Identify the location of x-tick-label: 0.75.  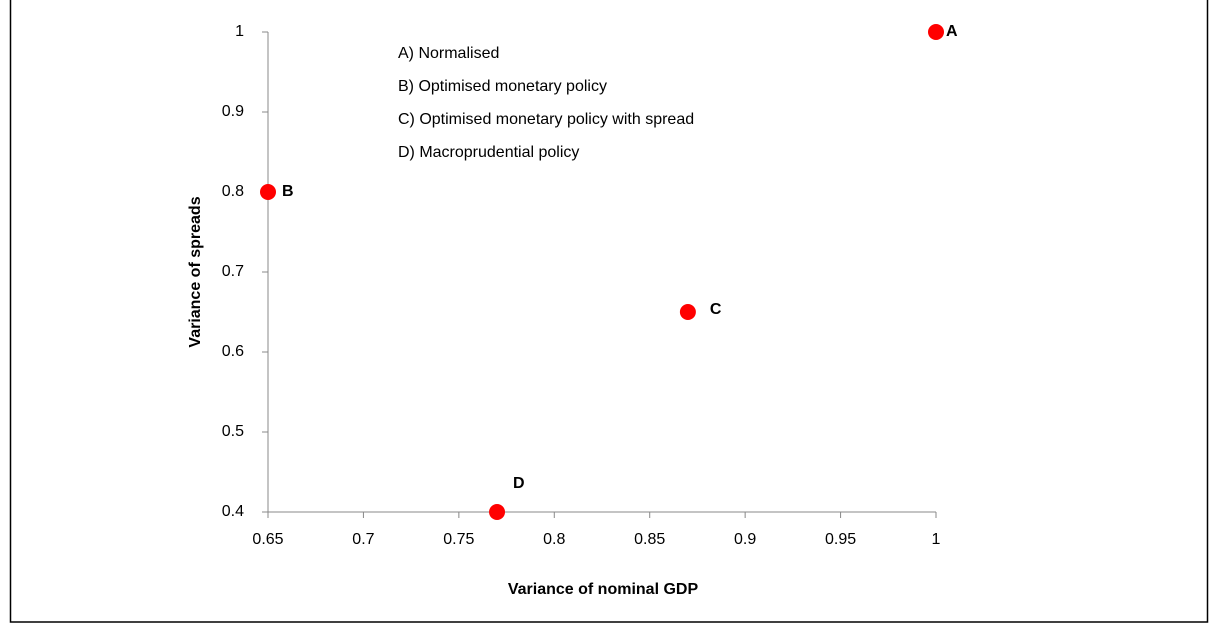
(458, 539).